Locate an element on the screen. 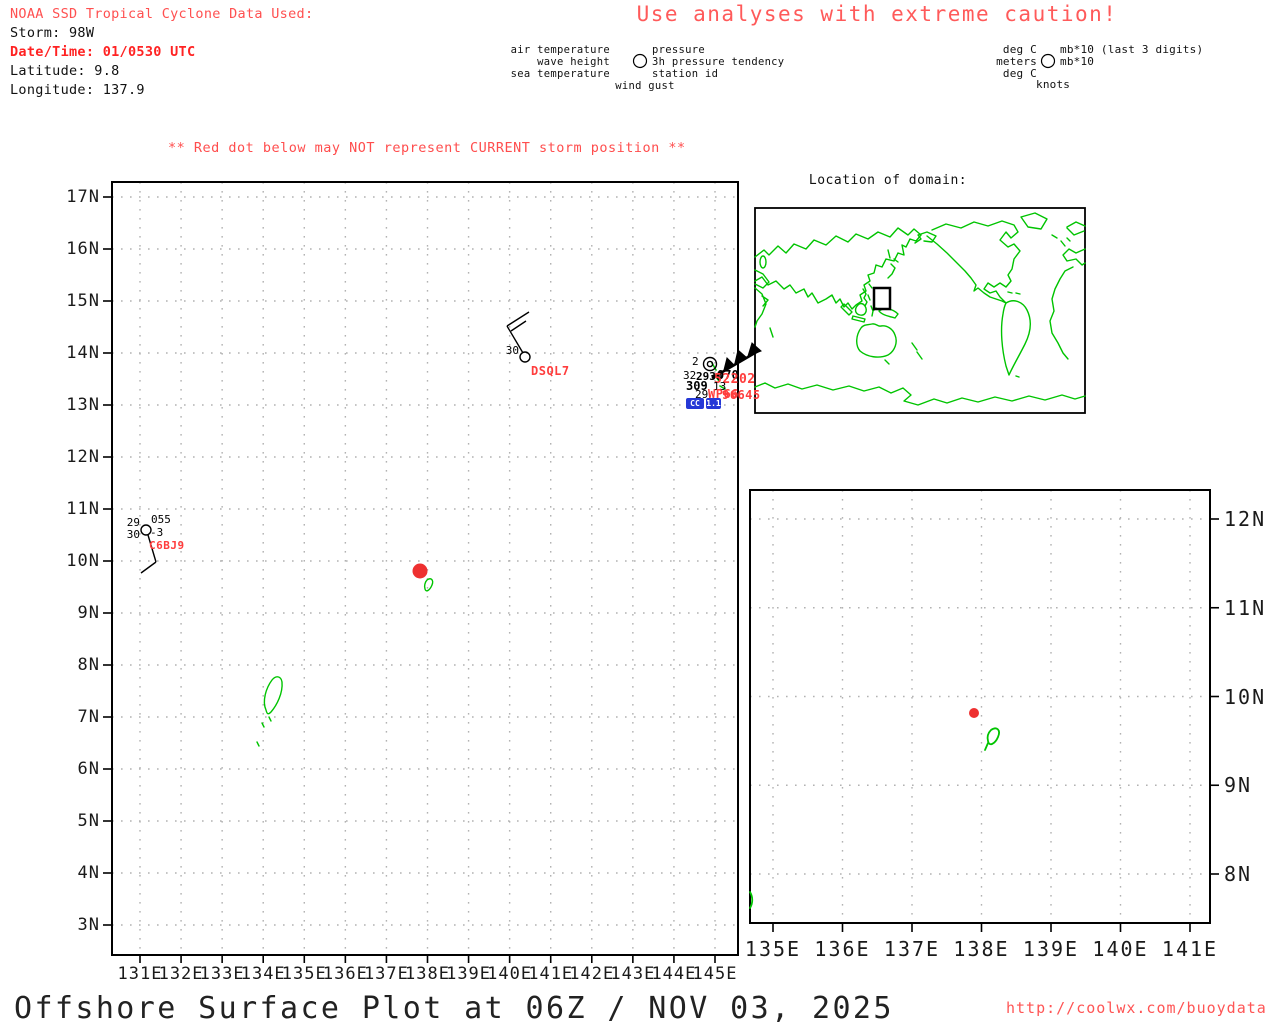 This screenshot has width=1280, height=1024. main-y-tick-label: 4N is located at coordinates (88, 873).